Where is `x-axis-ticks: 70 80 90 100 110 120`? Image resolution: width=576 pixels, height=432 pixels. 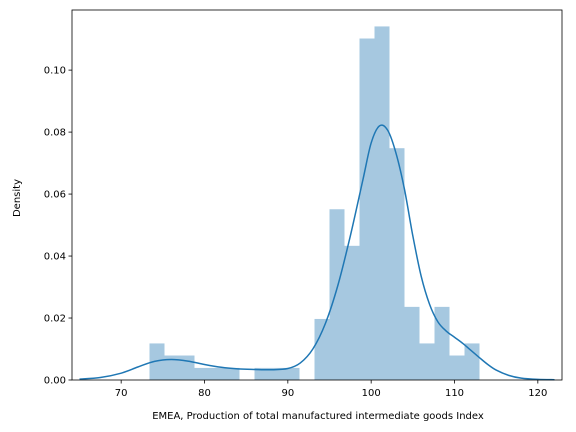 x-axis-ticks: 70 80 90 100 110 120 is located at coordinates (331, 389).